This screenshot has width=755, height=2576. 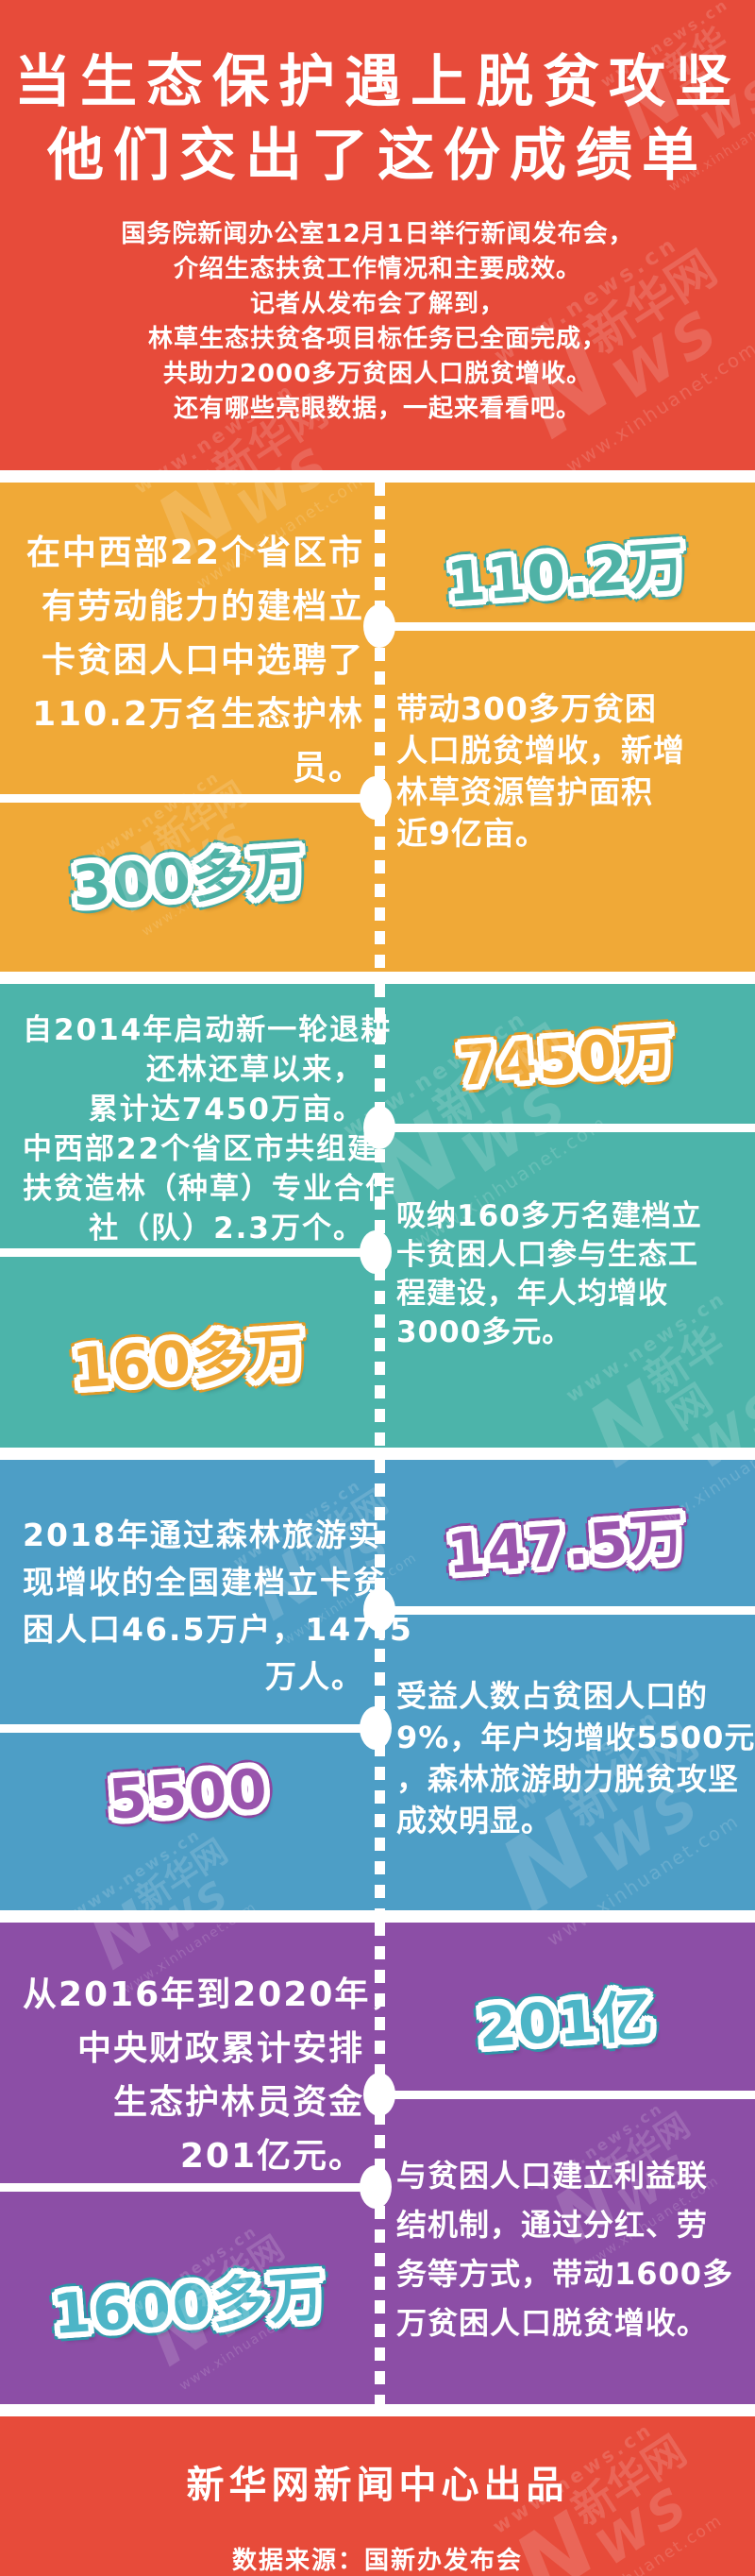 What do you see at coordinates (541, 771) in the screenshot?
I see `stat-right-text: 带动300多万贫困 人口脱贫增收，新增 林草资源管护面积 近9亿亩。` at bounding box center [541, 771].